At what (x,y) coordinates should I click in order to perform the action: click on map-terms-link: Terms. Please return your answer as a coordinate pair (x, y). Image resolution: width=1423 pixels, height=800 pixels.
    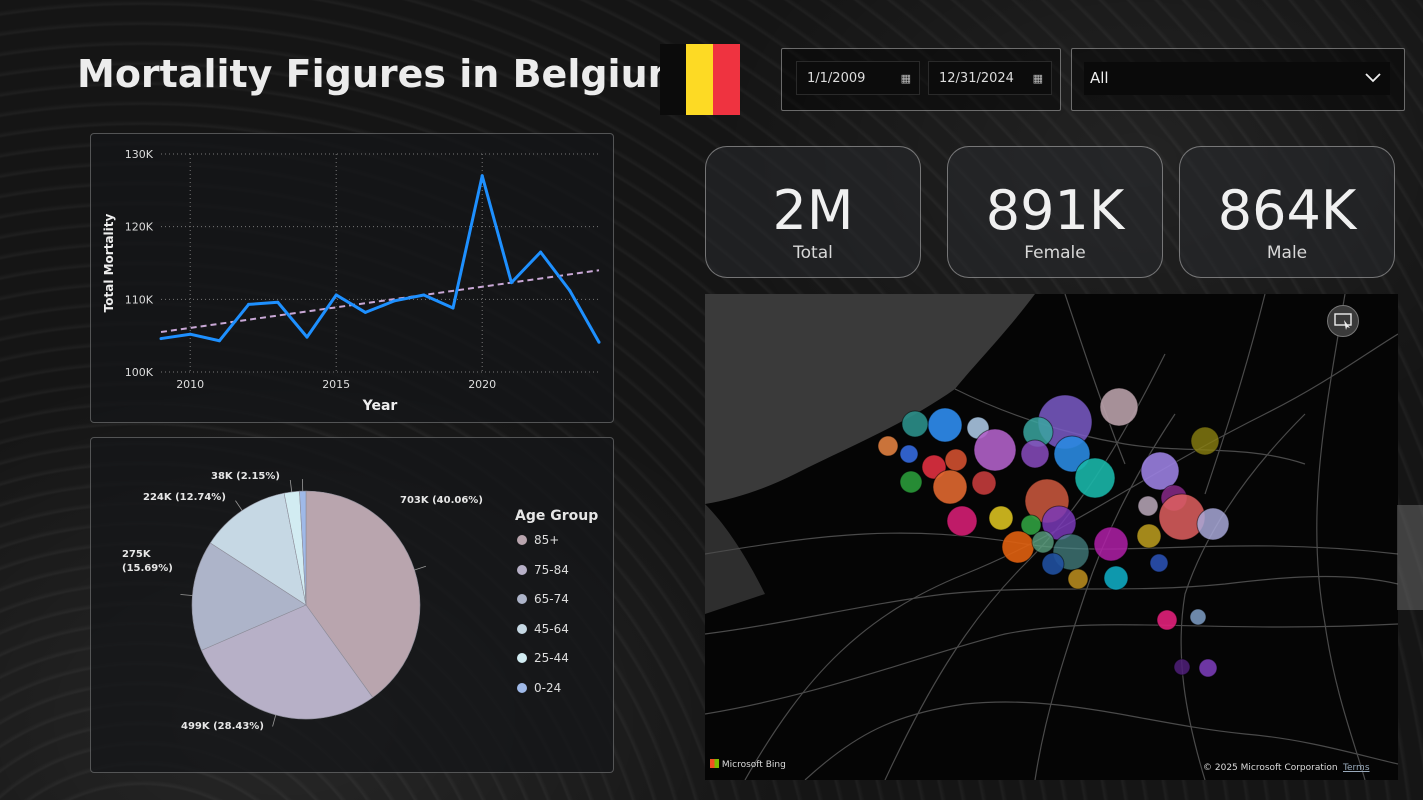
    Looking at the image, I should click on (1356, 768).